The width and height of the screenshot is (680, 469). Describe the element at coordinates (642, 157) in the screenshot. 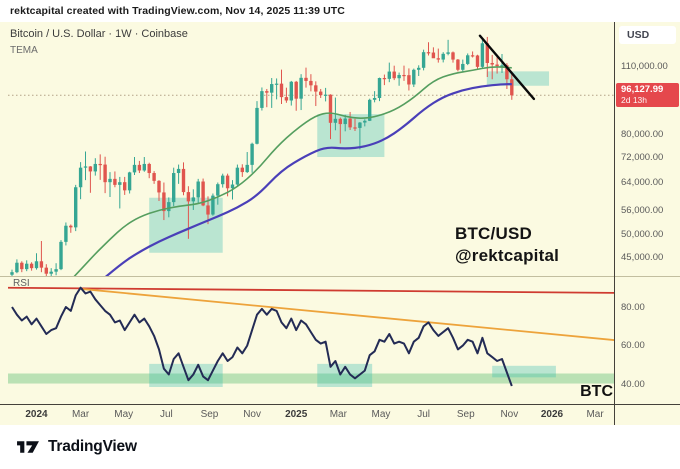

I see `price-tick-label: 72,000.00` at that location.